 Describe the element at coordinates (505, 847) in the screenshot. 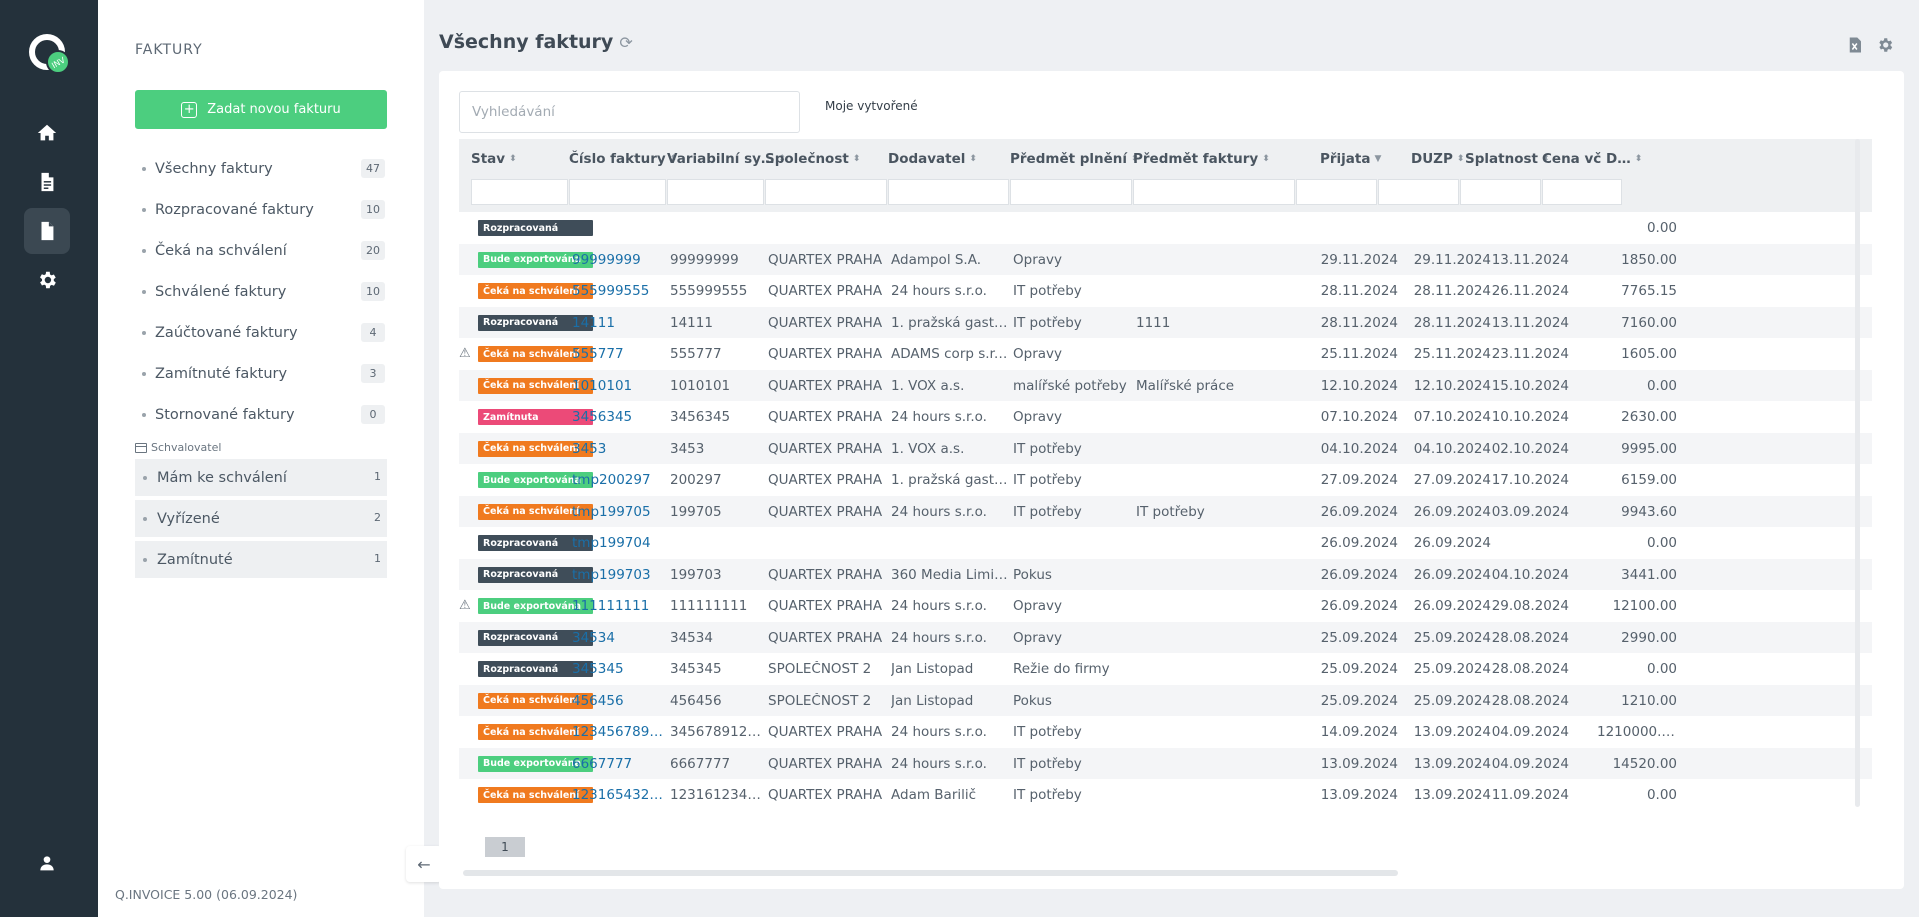

I see `page-number-button: 1` at that location.